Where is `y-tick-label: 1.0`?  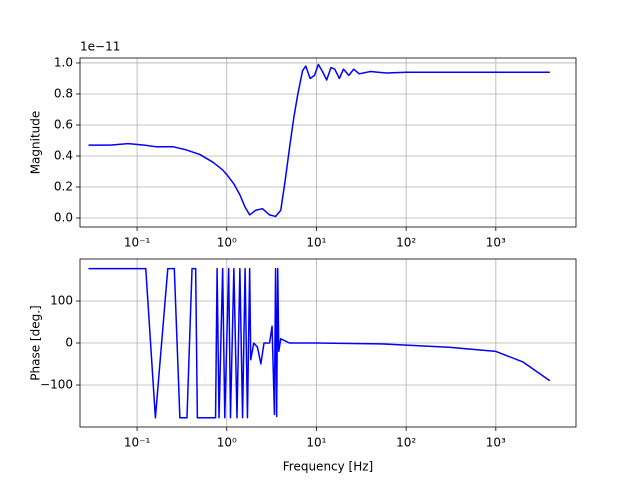
y-tick-label: 1.0 is located at coordinates (63, 62).